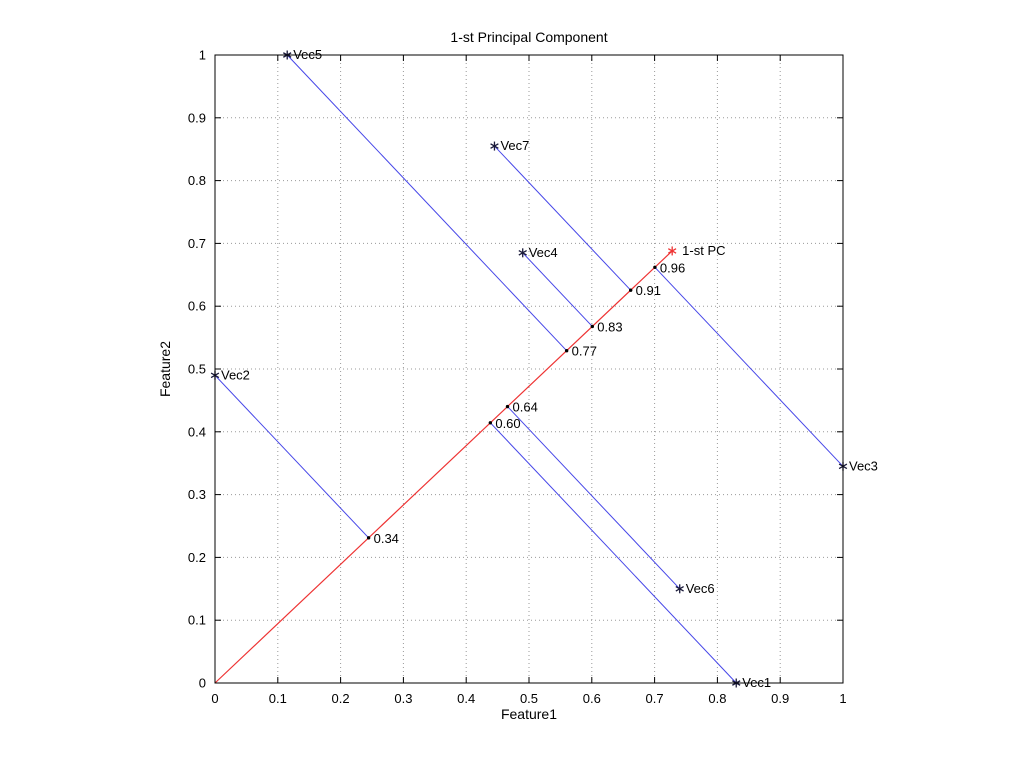  I want to click on x-tick-label: 0.6, so click(592, 698).